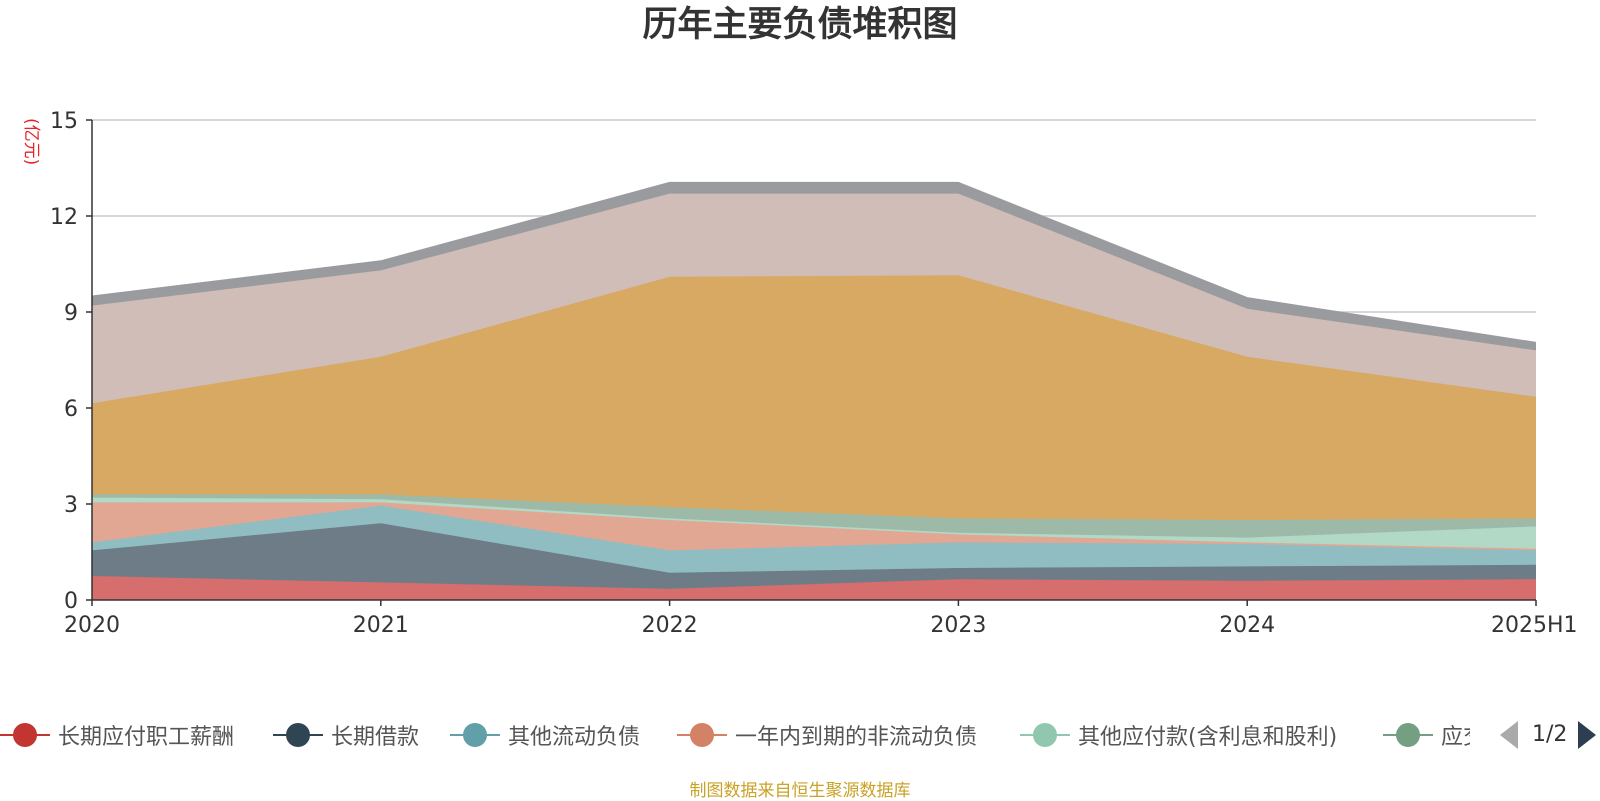 Image resolution: width=1600 pixels, height=801 pixels. What do you see at coordinates (71, 601) in the screenshot?
I see `y-tick-label: 0` at bounding box center [71, 601].